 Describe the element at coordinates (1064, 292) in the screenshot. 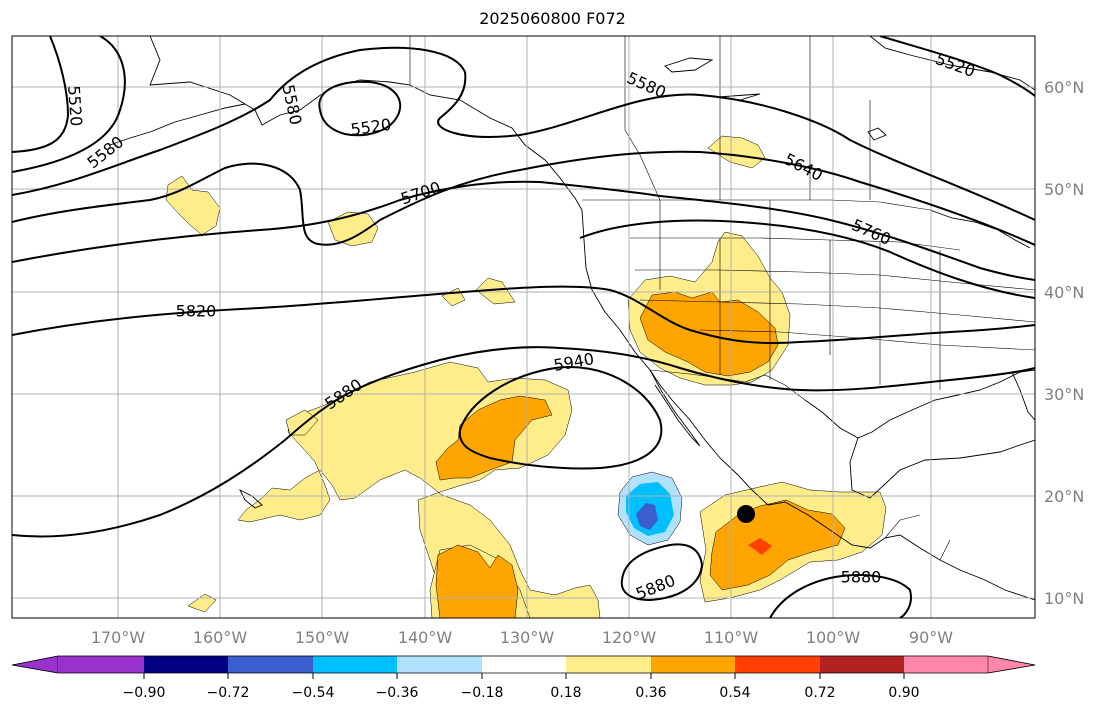

I see `lat-tick-label: 40°N` at that location.